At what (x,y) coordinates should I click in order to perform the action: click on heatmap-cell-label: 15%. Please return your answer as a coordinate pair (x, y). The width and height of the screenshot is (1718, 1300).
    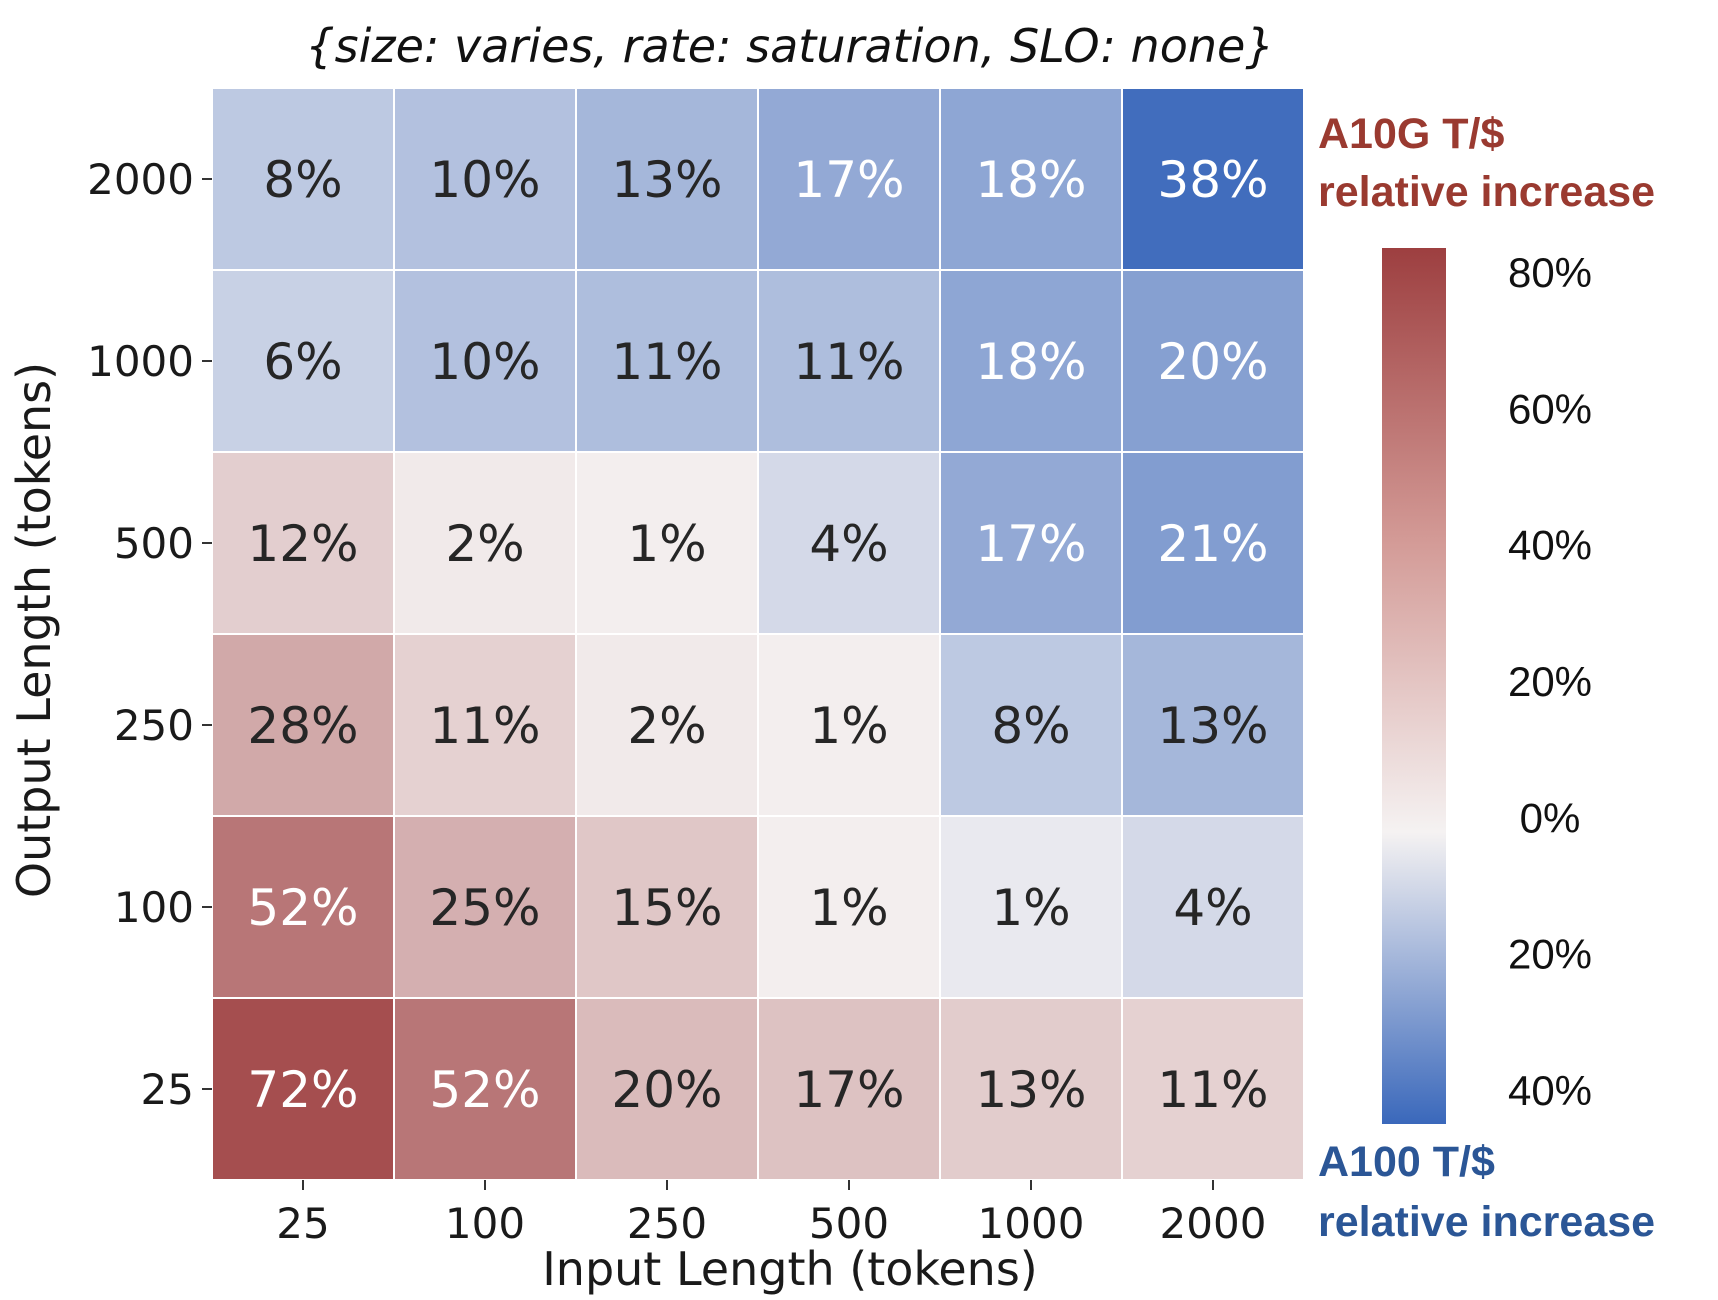
    Looking at the image, I should click on (666, 908).